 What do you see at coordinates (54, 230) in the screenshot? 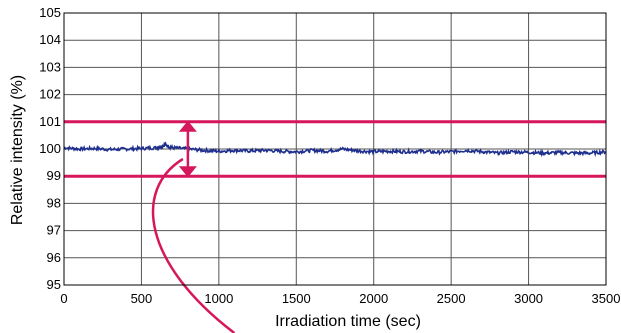
I see `y-tick-label: 97` at bounding box center [54, 230].